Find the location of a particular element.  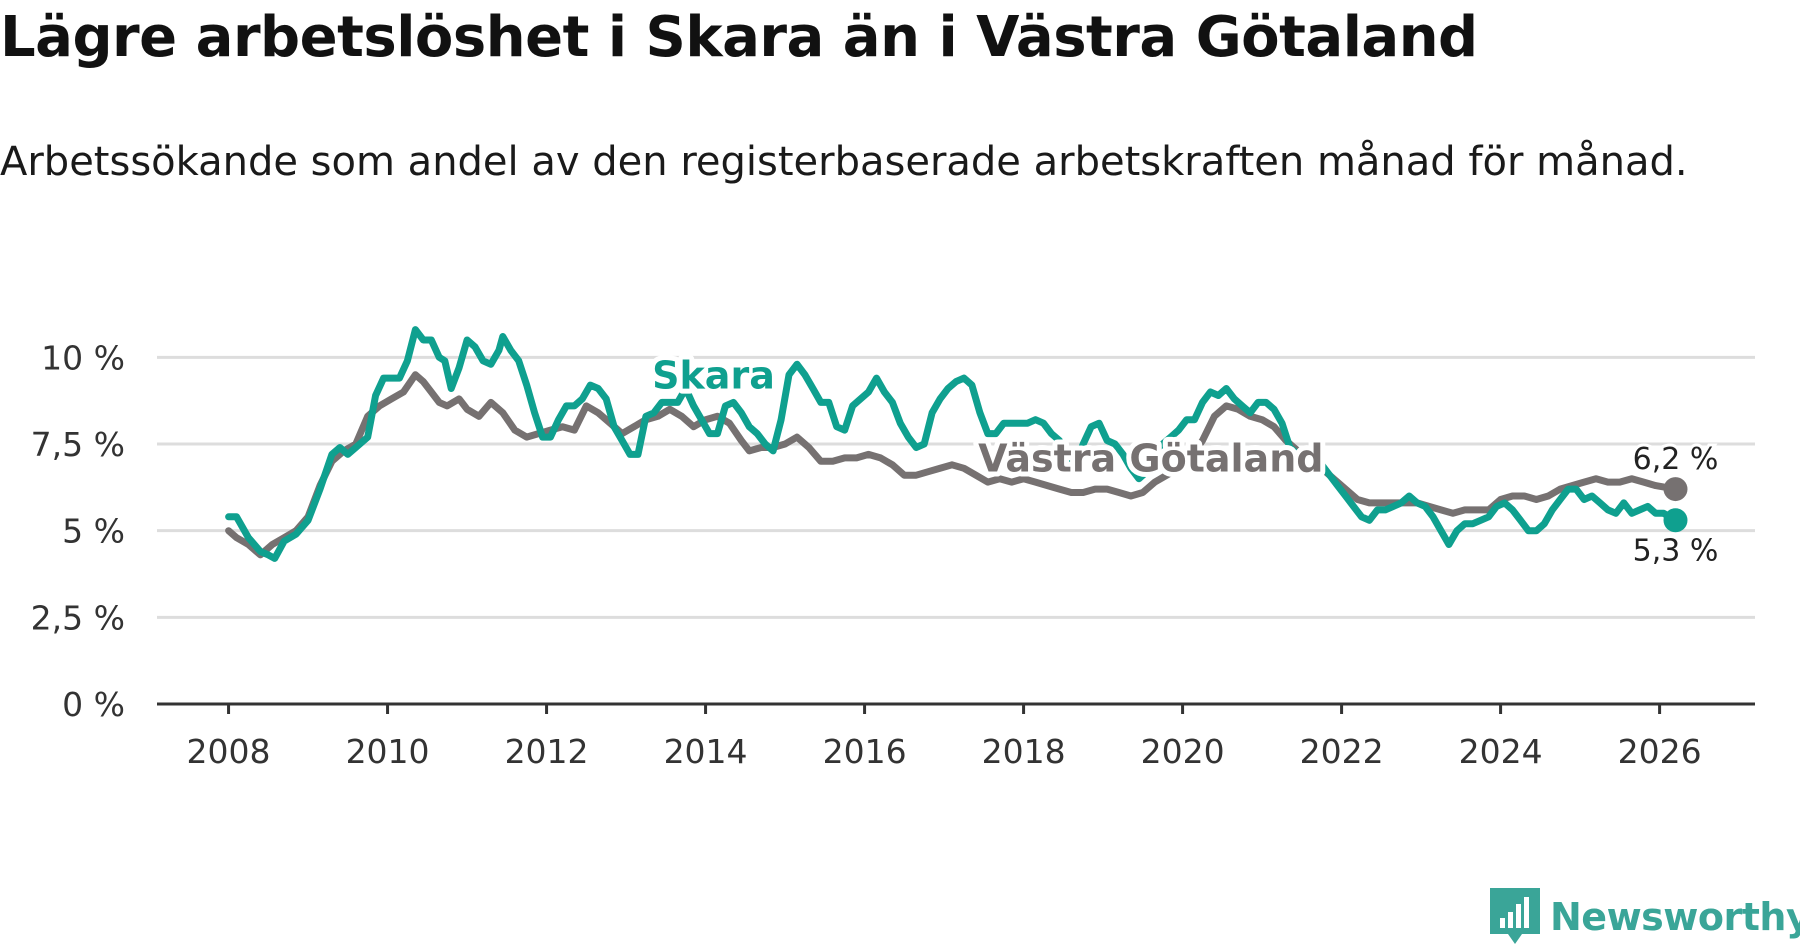

x-tick-label: 2026 is located at coordinates (1660, 751).